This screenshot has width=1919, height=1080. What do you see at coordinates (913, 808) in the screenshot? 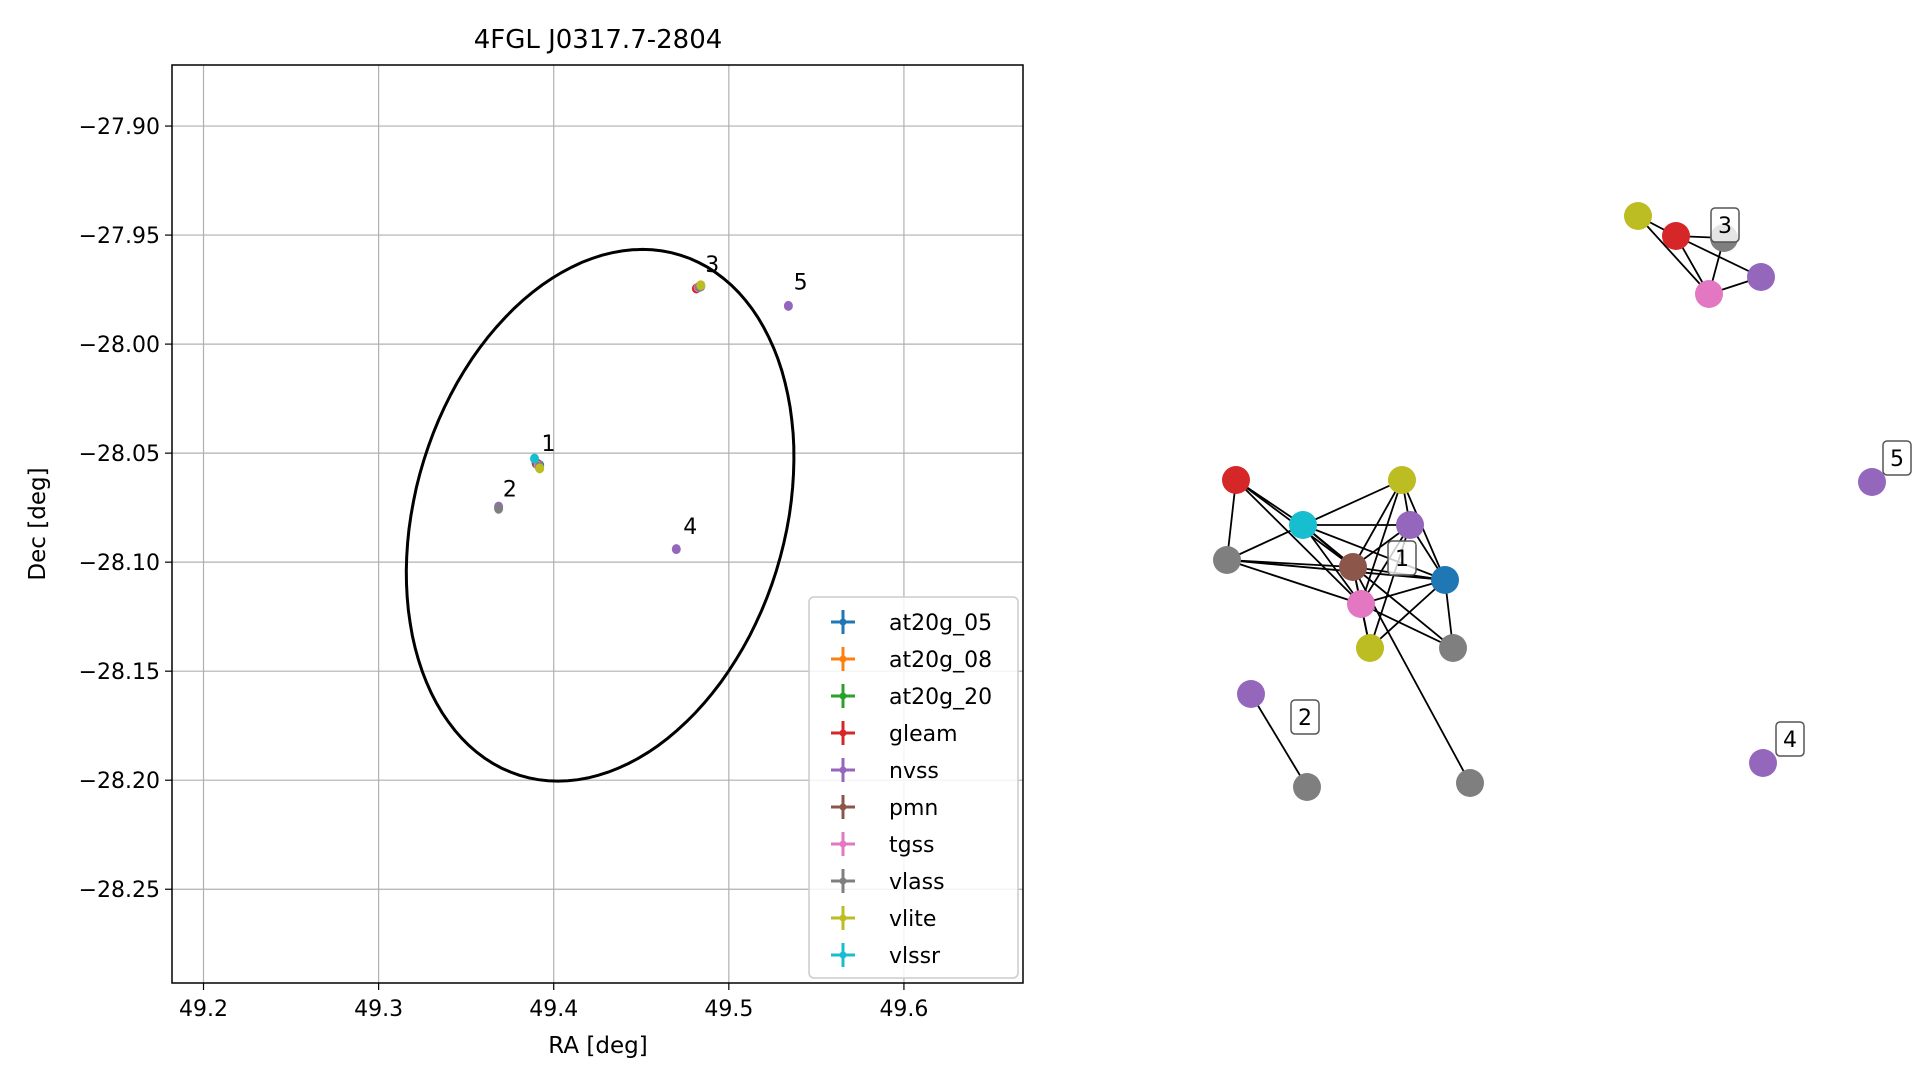
I see `legend-label-pmn: pmn` at bounding box center [913, 808].